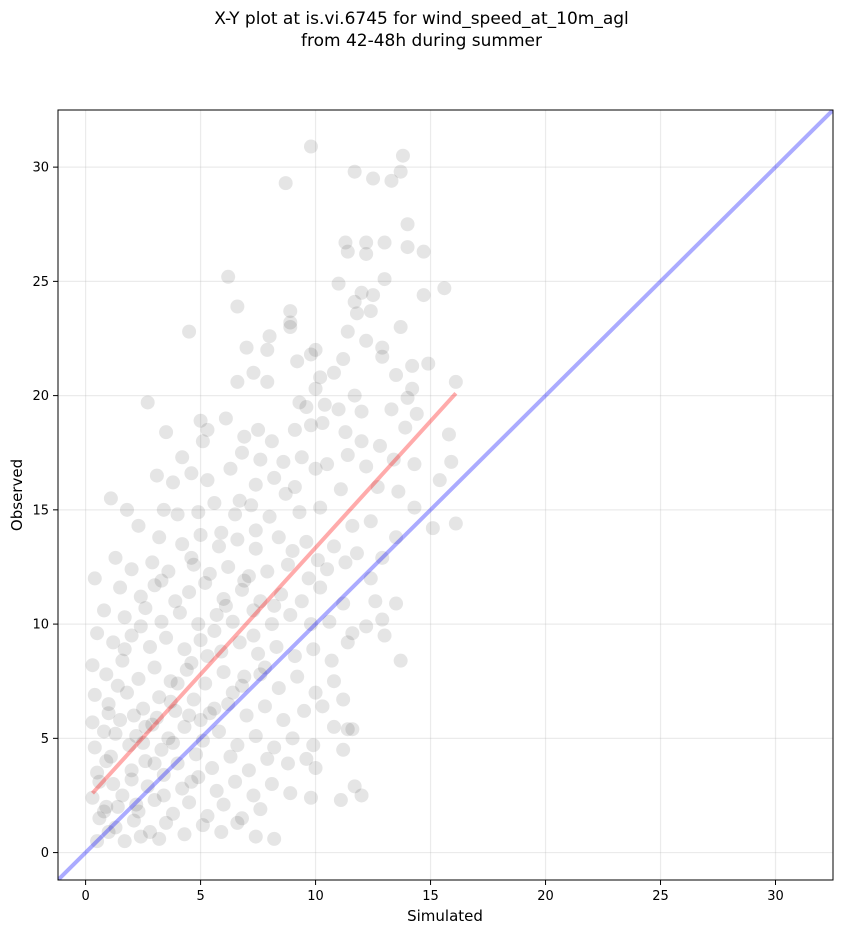  What do you see at coordinates (200, 896) in the screenshot?
I see `x-tick-label: 5` at bounding box center [200, 896].